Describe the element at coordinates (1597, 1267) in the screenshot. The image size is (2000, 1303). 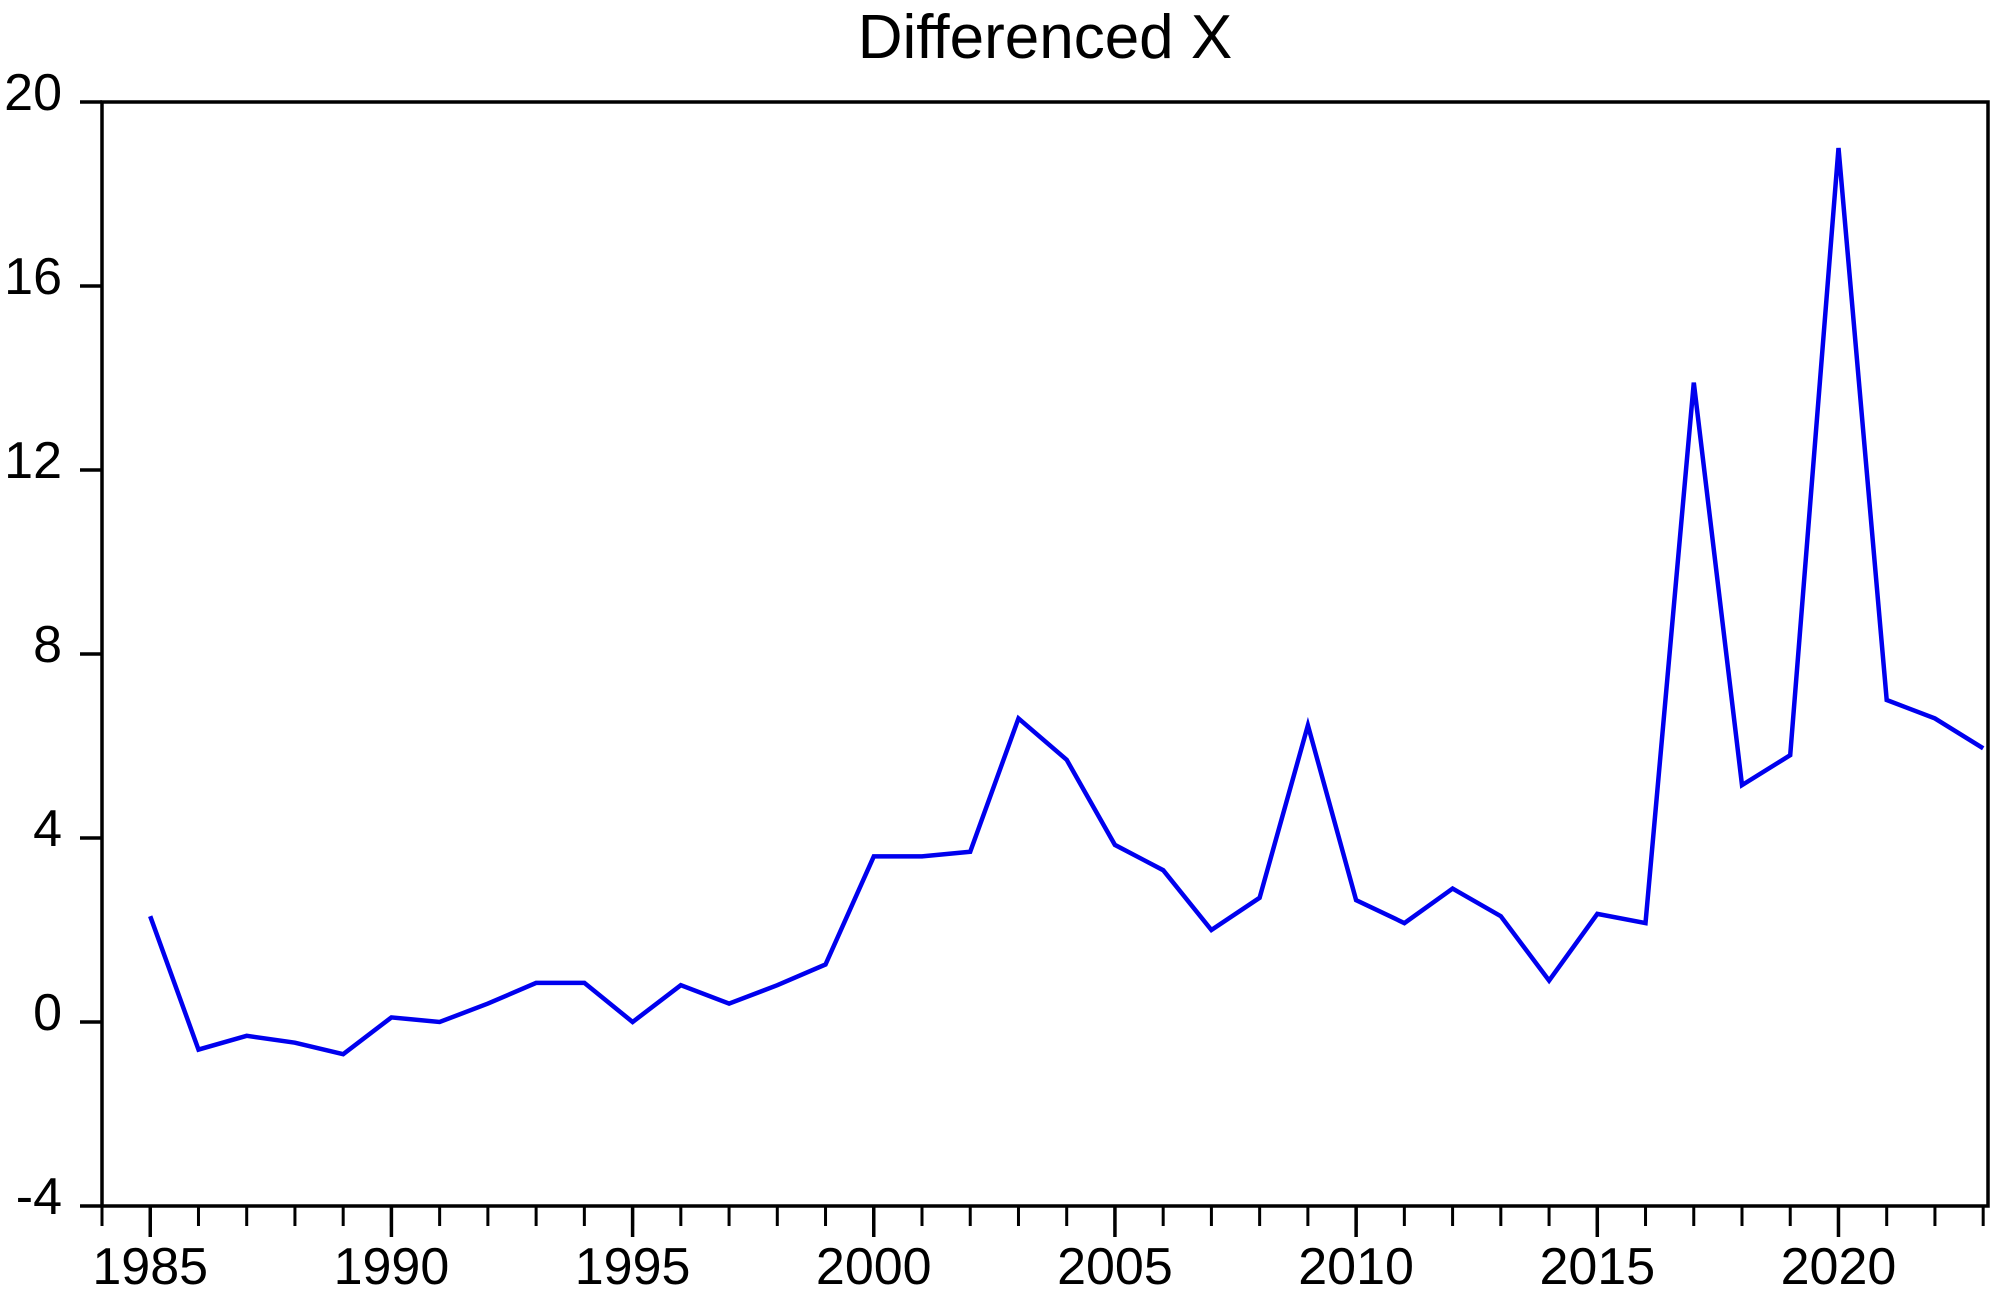
I see `x-axis-label: 2015` at that location.